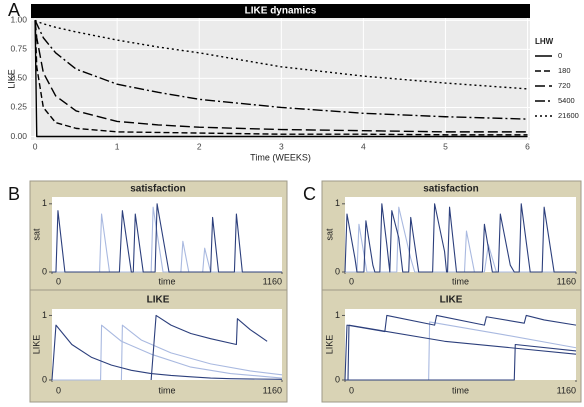  I want to click on legend-title: LHW, so click(544, 41).